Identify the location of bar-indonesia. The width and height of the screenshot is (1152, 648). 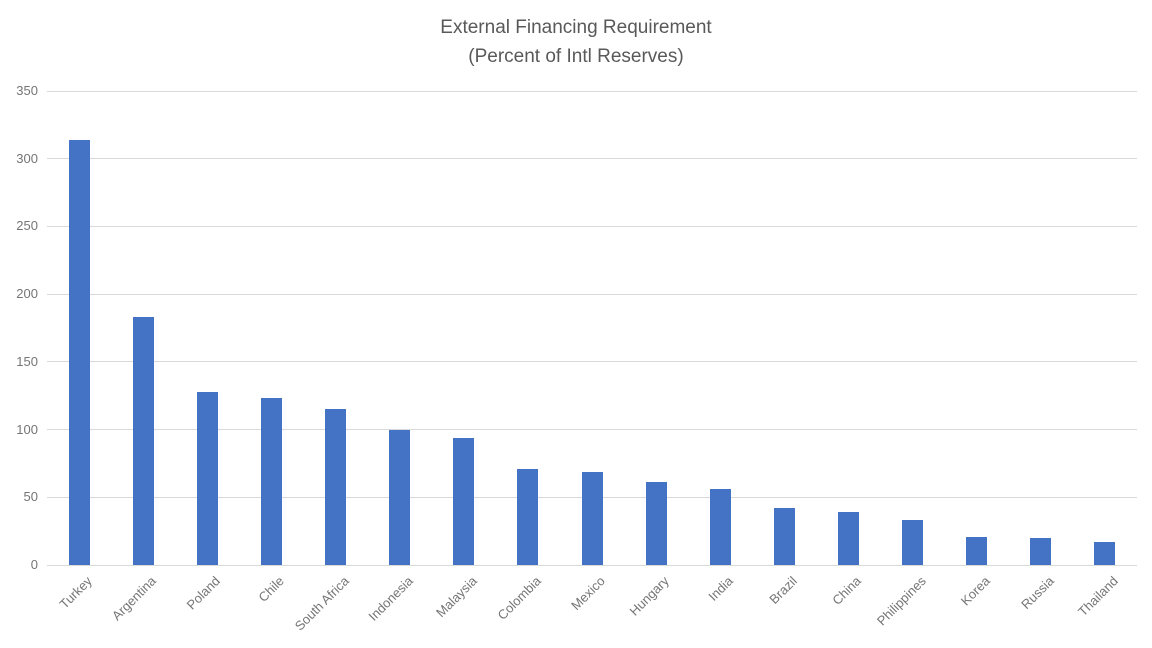
(400, 497).